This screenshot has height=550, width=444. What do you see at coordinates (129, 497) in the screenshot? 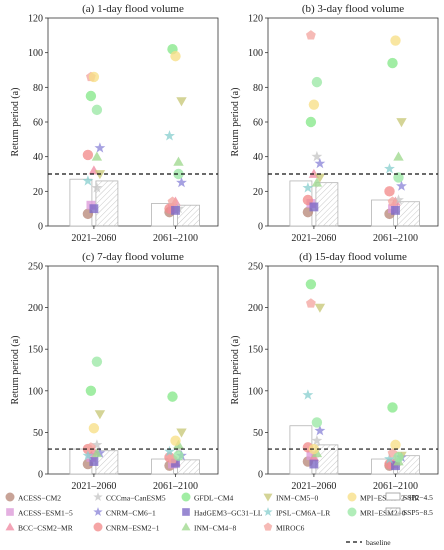
I see `legend-item: CCCma−CanESM5` at bounding box center [129, 497].